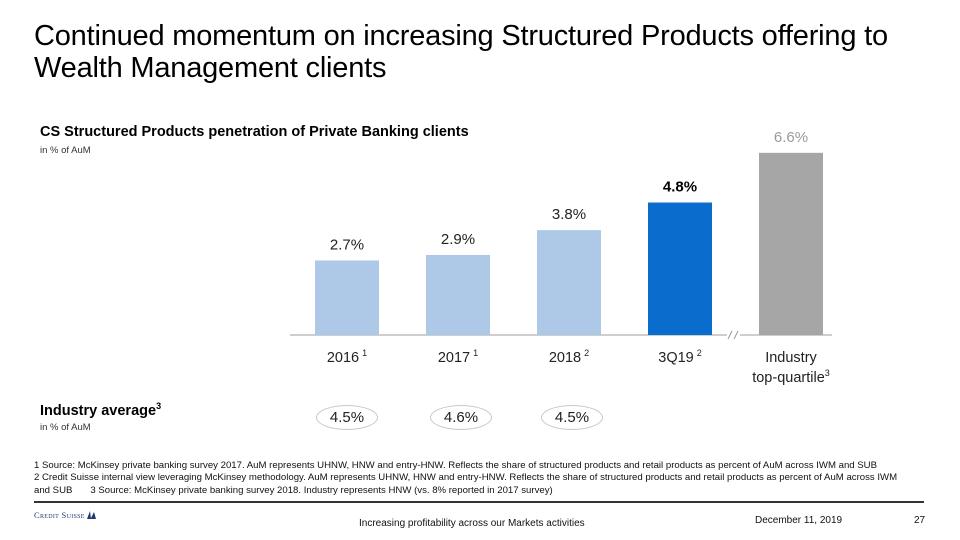  I want to click on bar-value-label: 3.8%, so click(569, 214).